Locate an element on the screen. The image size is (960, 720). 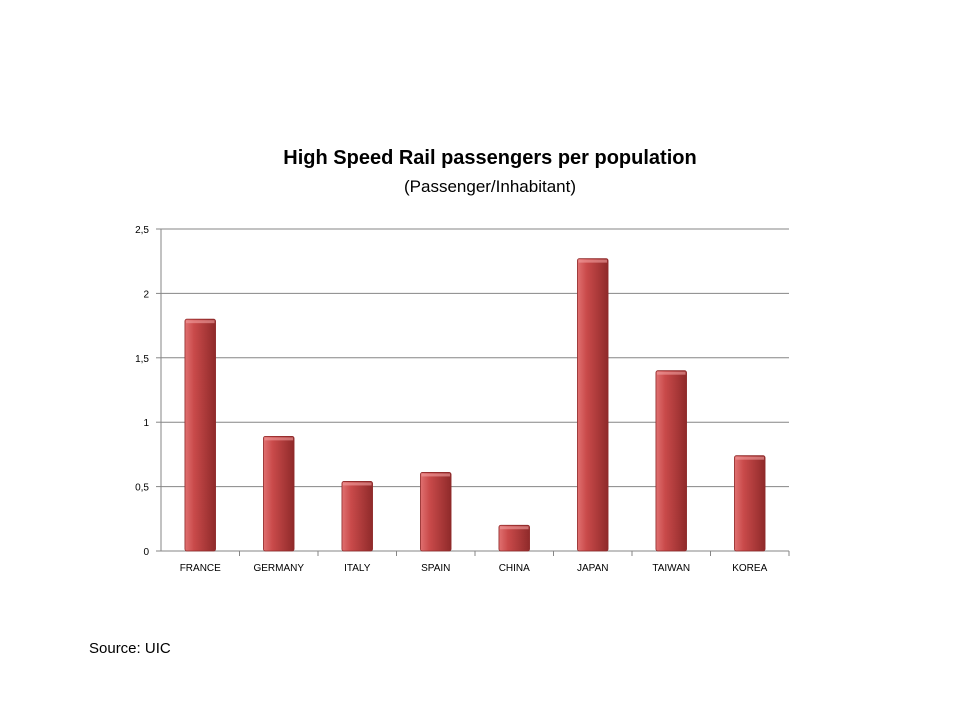
bar-italy is located at coordinates (357, 516).